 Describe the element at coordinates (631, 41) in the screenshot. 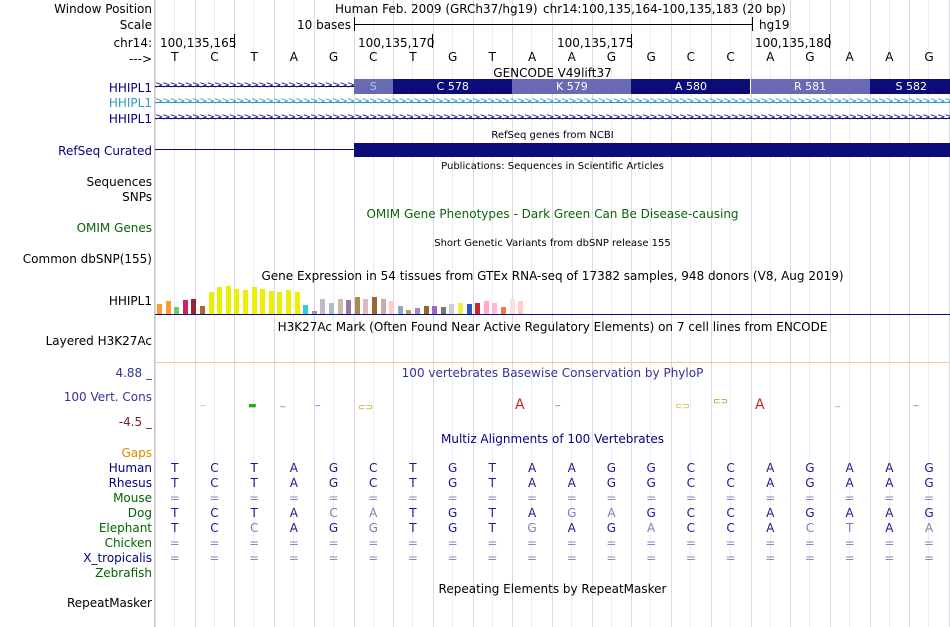

I see `ruler-tick` at that location.